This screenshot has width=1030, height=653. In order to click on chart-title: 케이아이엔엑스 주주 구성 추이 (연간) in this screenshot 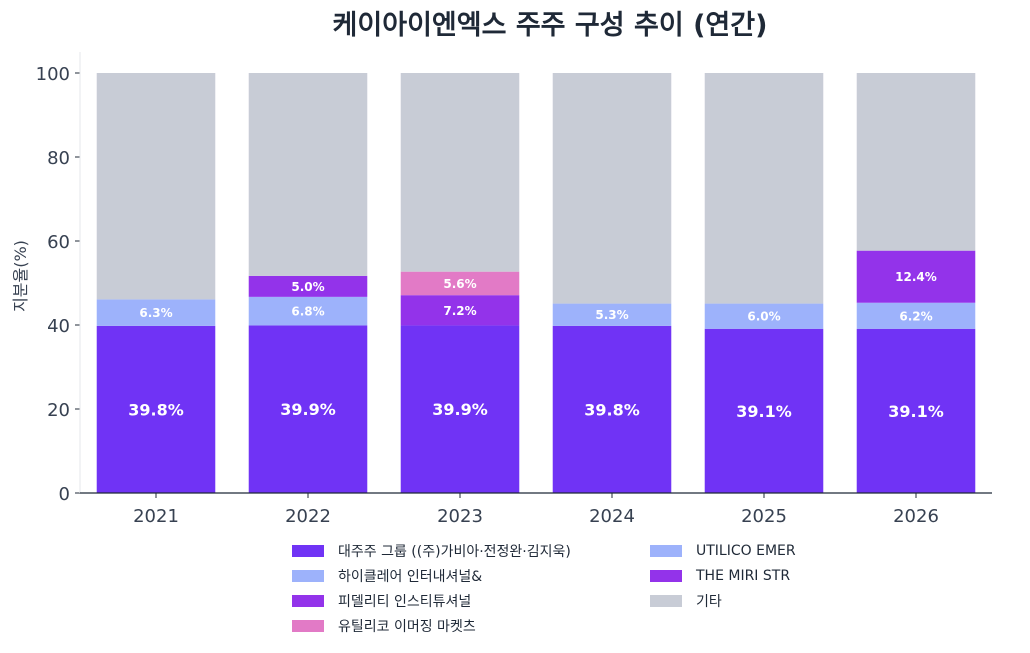, I will do `click(550, 25)`.